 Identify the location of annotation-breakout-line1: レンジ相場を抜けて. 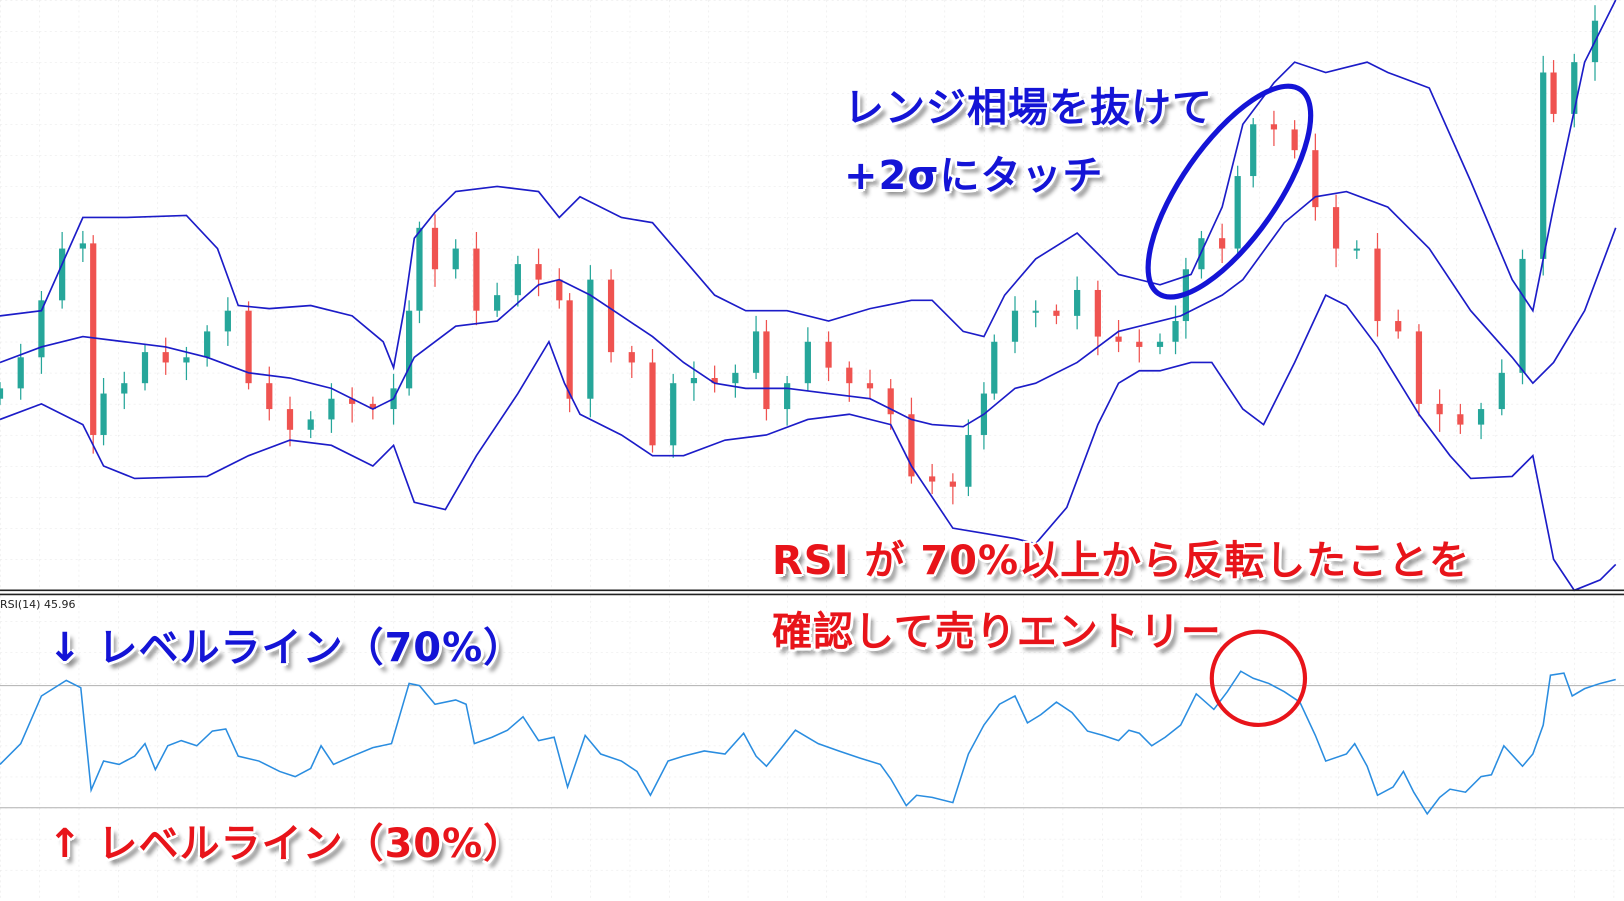
(1028, 108).